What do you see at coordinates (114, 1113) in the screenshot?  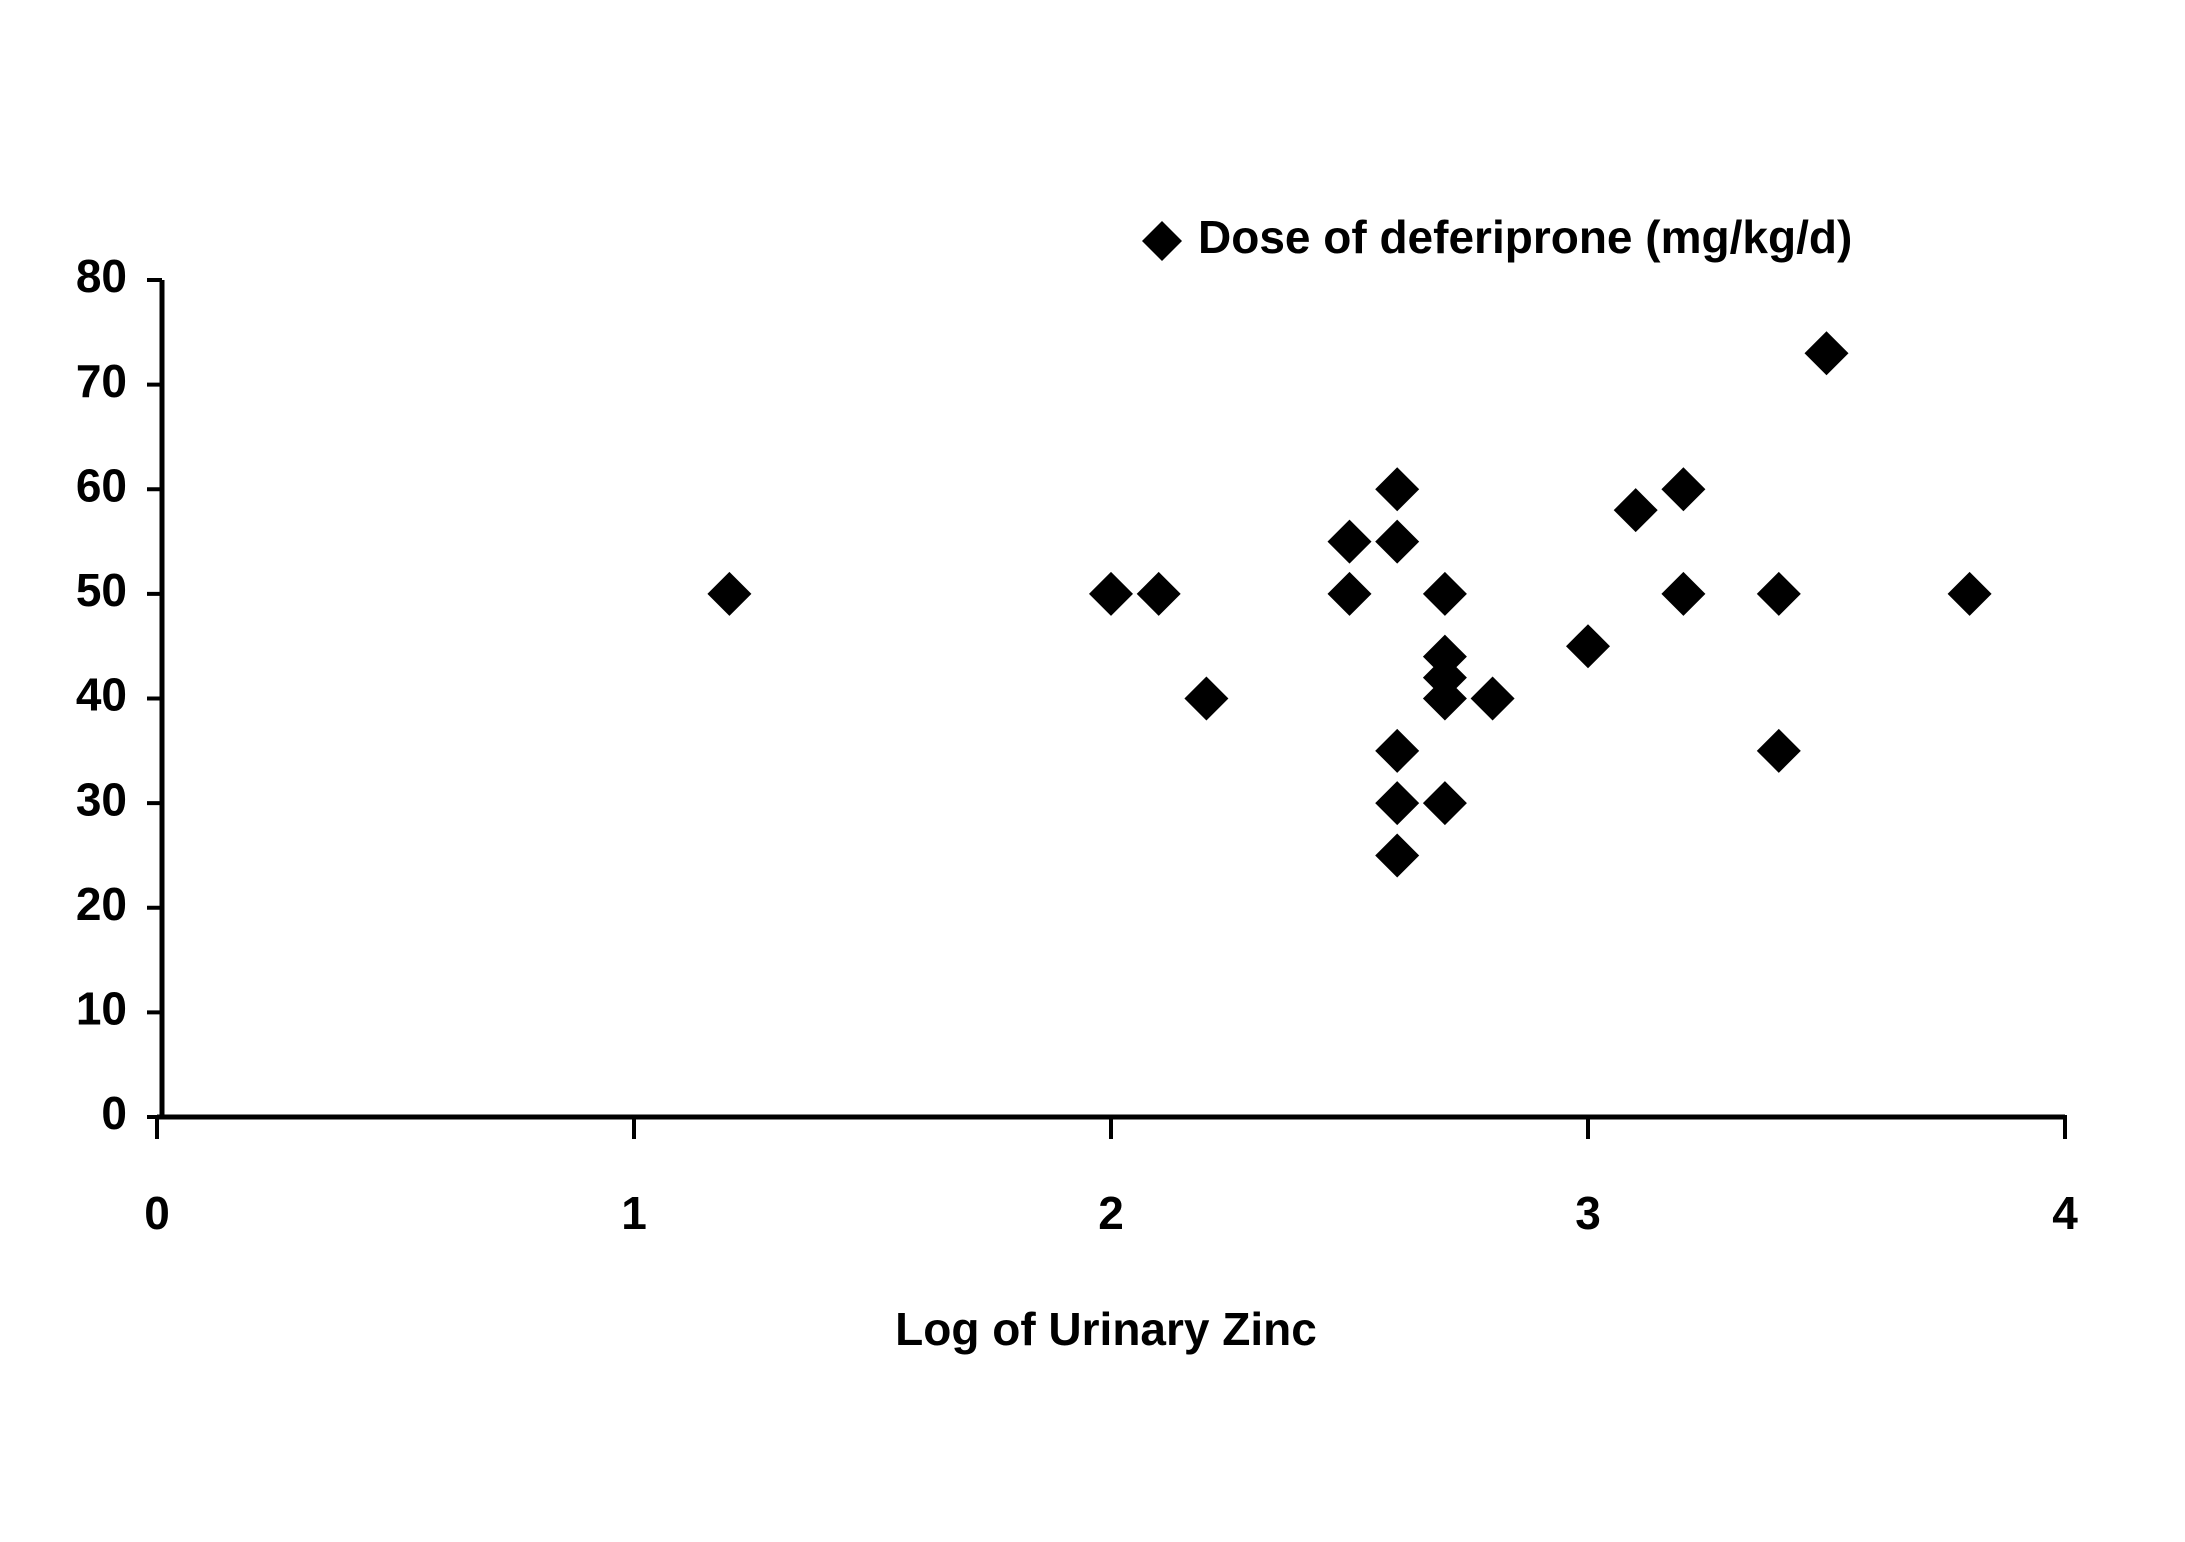 I see `y-tick-label: 0` at bounding box center [114, 1113].